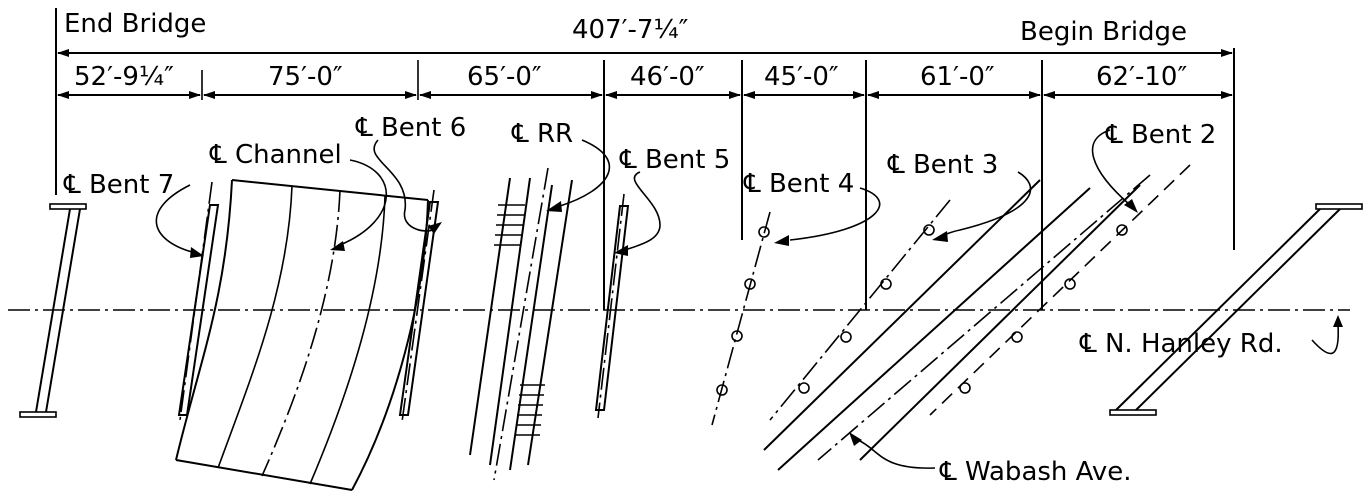 Image resolution: width=1372 pixels, height=501 pixels. What do you see at coordinates (621, 250) in the screenshot?
I see `bent-5-arrowhead` at bounding box center [621, 250].